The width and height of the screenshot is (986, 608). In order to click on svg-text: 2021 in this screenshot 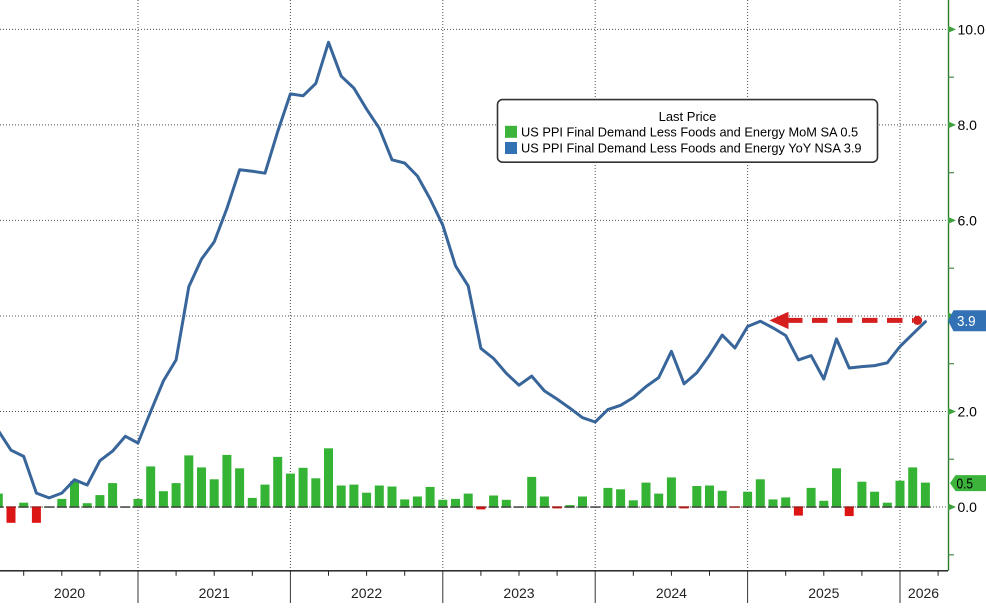, I will do `click(214, 593)`.